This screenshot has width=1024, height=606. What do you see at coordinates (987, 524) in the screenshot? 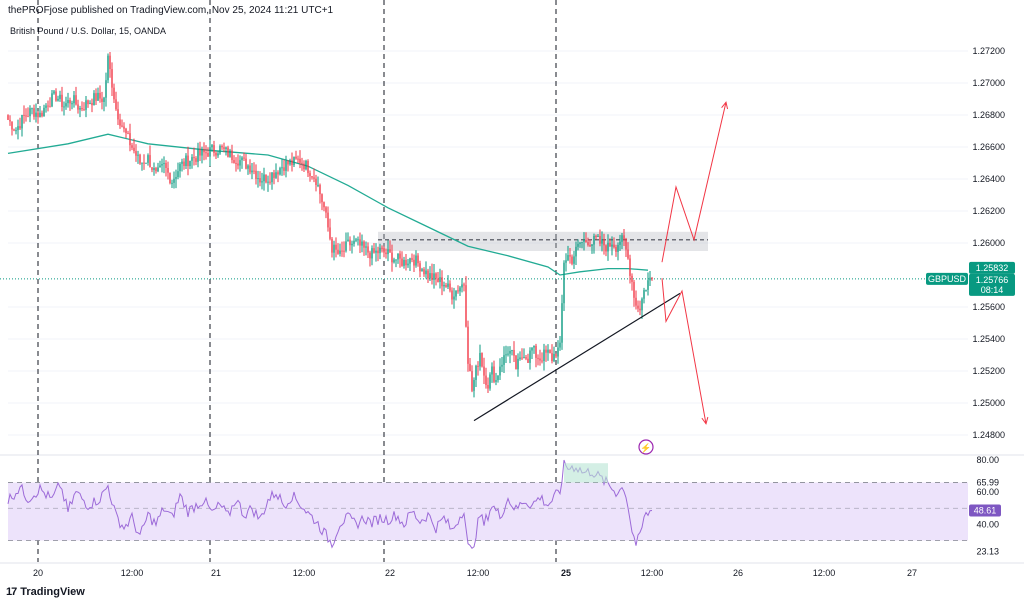
I see `rsi-tick-label: 40.00` at bounding box center [987, 524].